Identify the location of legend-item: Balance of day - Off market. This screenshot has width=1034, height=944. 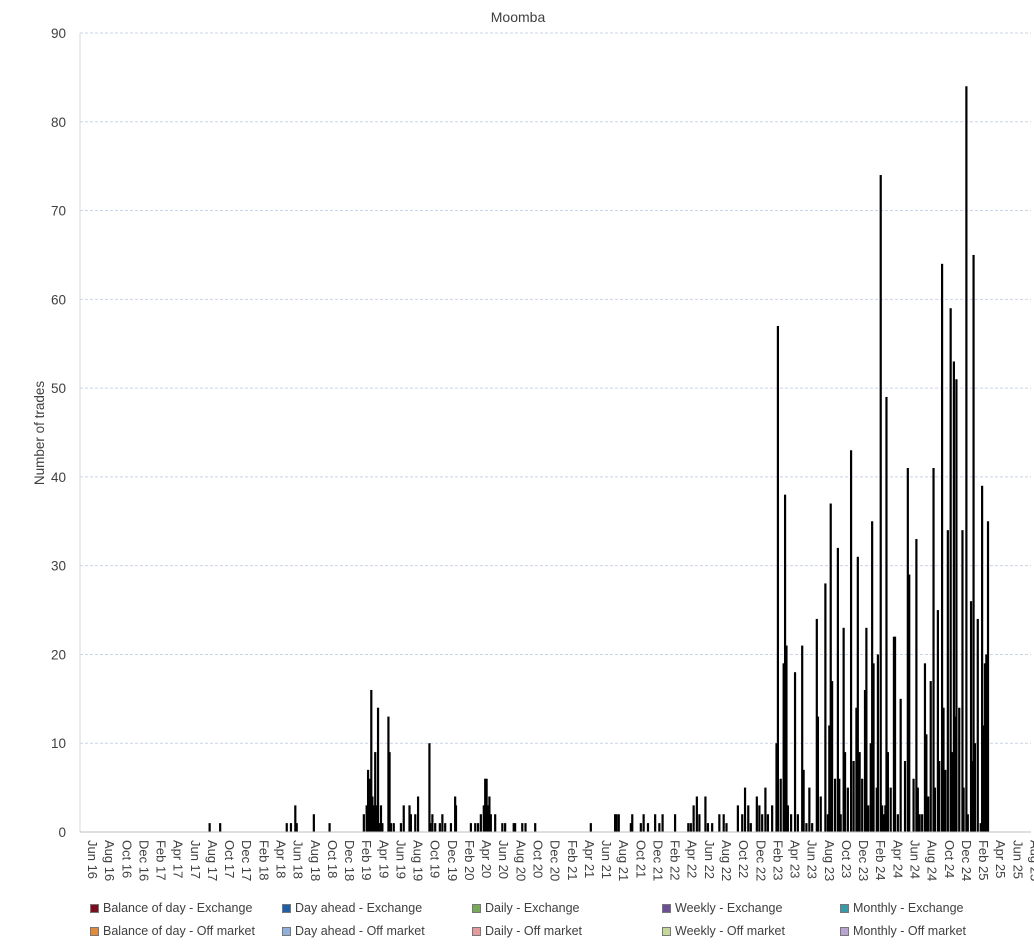
(172, 931).